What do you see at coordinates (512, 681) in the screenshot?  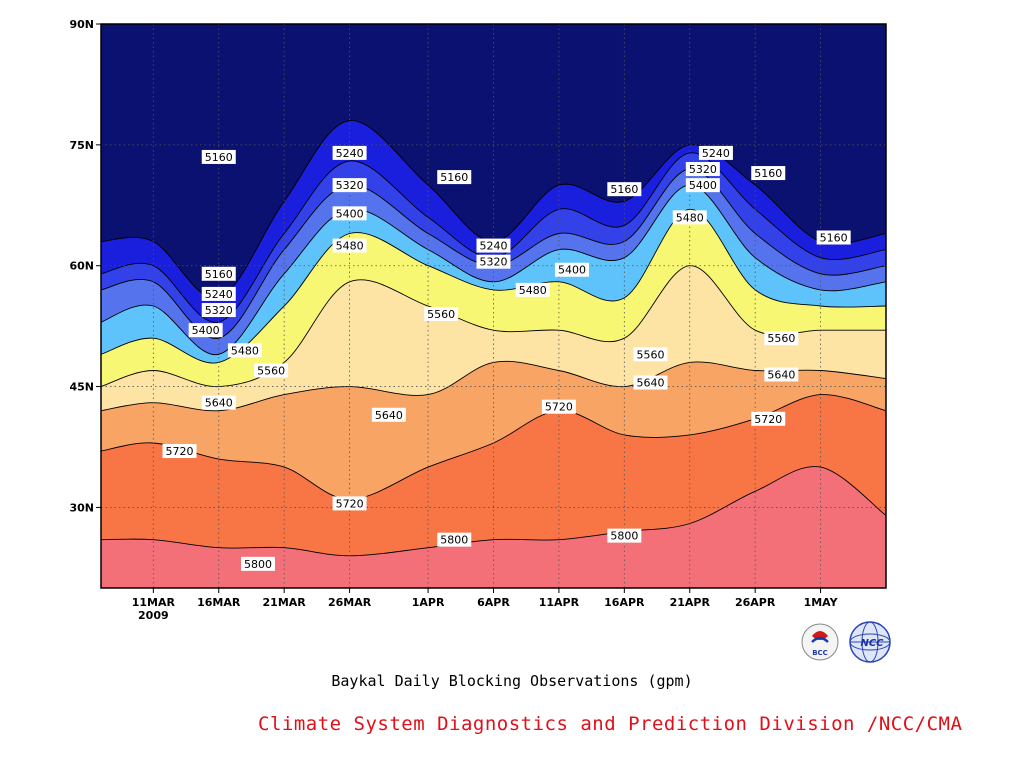 I see `chart-title: Baykal Daily Blocking Observations (gpm)` at bounding box center [512, 681].